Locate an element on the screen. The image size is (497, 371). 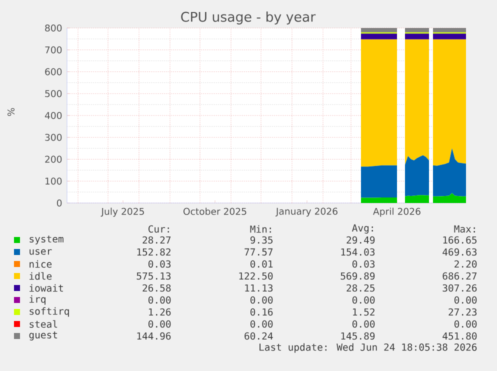
text: 152.82 is located at coordinates (153, 252).